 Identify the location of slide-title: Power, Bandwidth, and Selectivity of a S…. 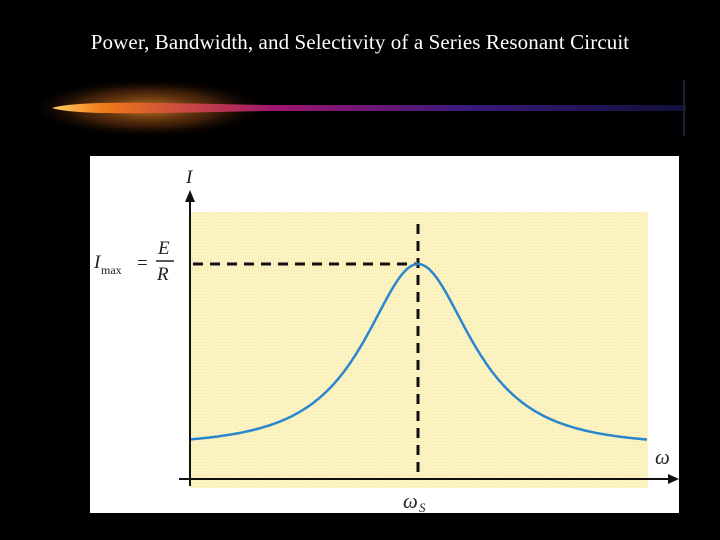
(360, 42).